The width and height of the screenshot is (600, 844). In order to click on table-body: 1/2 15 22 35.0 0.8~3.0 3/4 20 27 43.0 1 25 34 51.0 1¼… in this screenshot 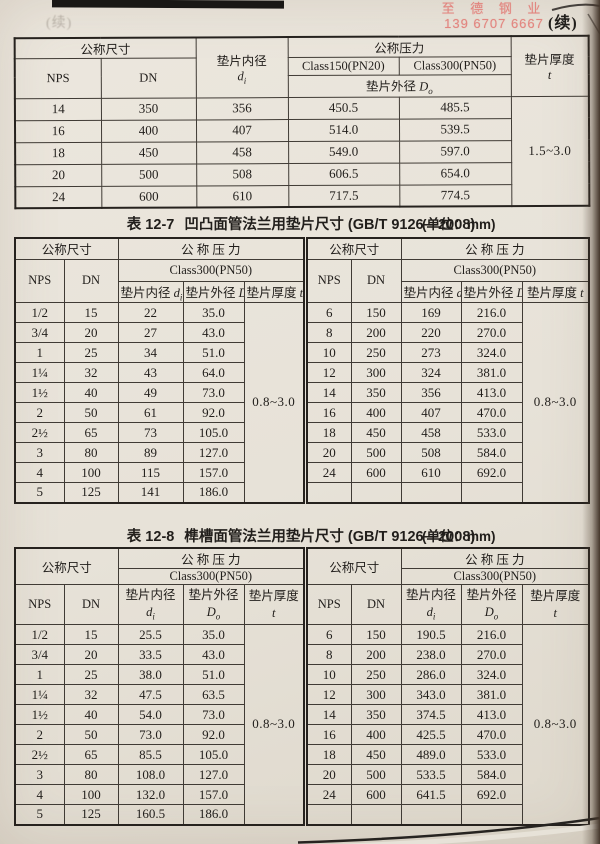, I will do `click(159, 402)`.